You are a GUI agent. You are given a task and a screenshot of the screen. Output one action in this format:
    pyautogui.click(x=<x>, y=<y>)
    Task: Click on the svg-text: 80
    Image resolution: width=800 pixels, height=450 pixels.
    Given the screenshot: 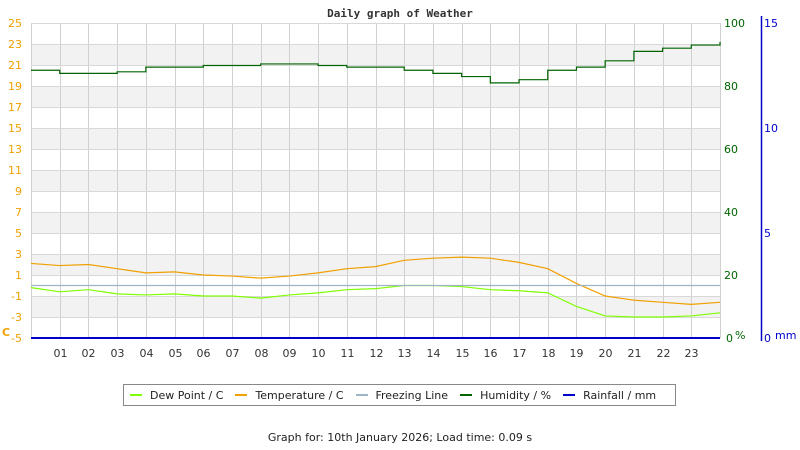 What is the action you would take?
    pyautogui.click(x=731, y=86)
    